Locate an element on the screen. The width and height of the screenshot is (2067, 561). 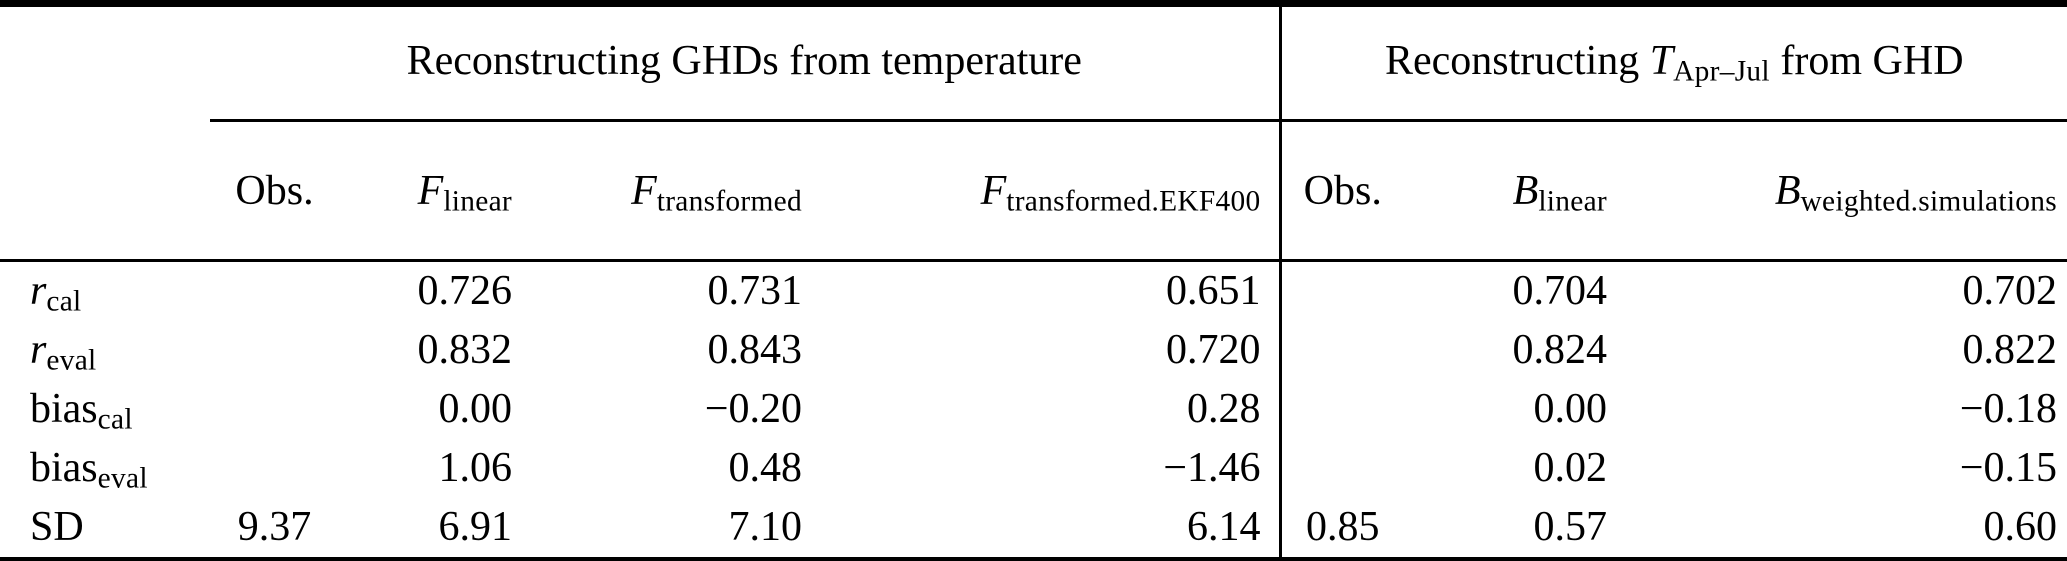
group-title-text: Reconstructing GHDs from temperature is located at coordinates (744, 61).